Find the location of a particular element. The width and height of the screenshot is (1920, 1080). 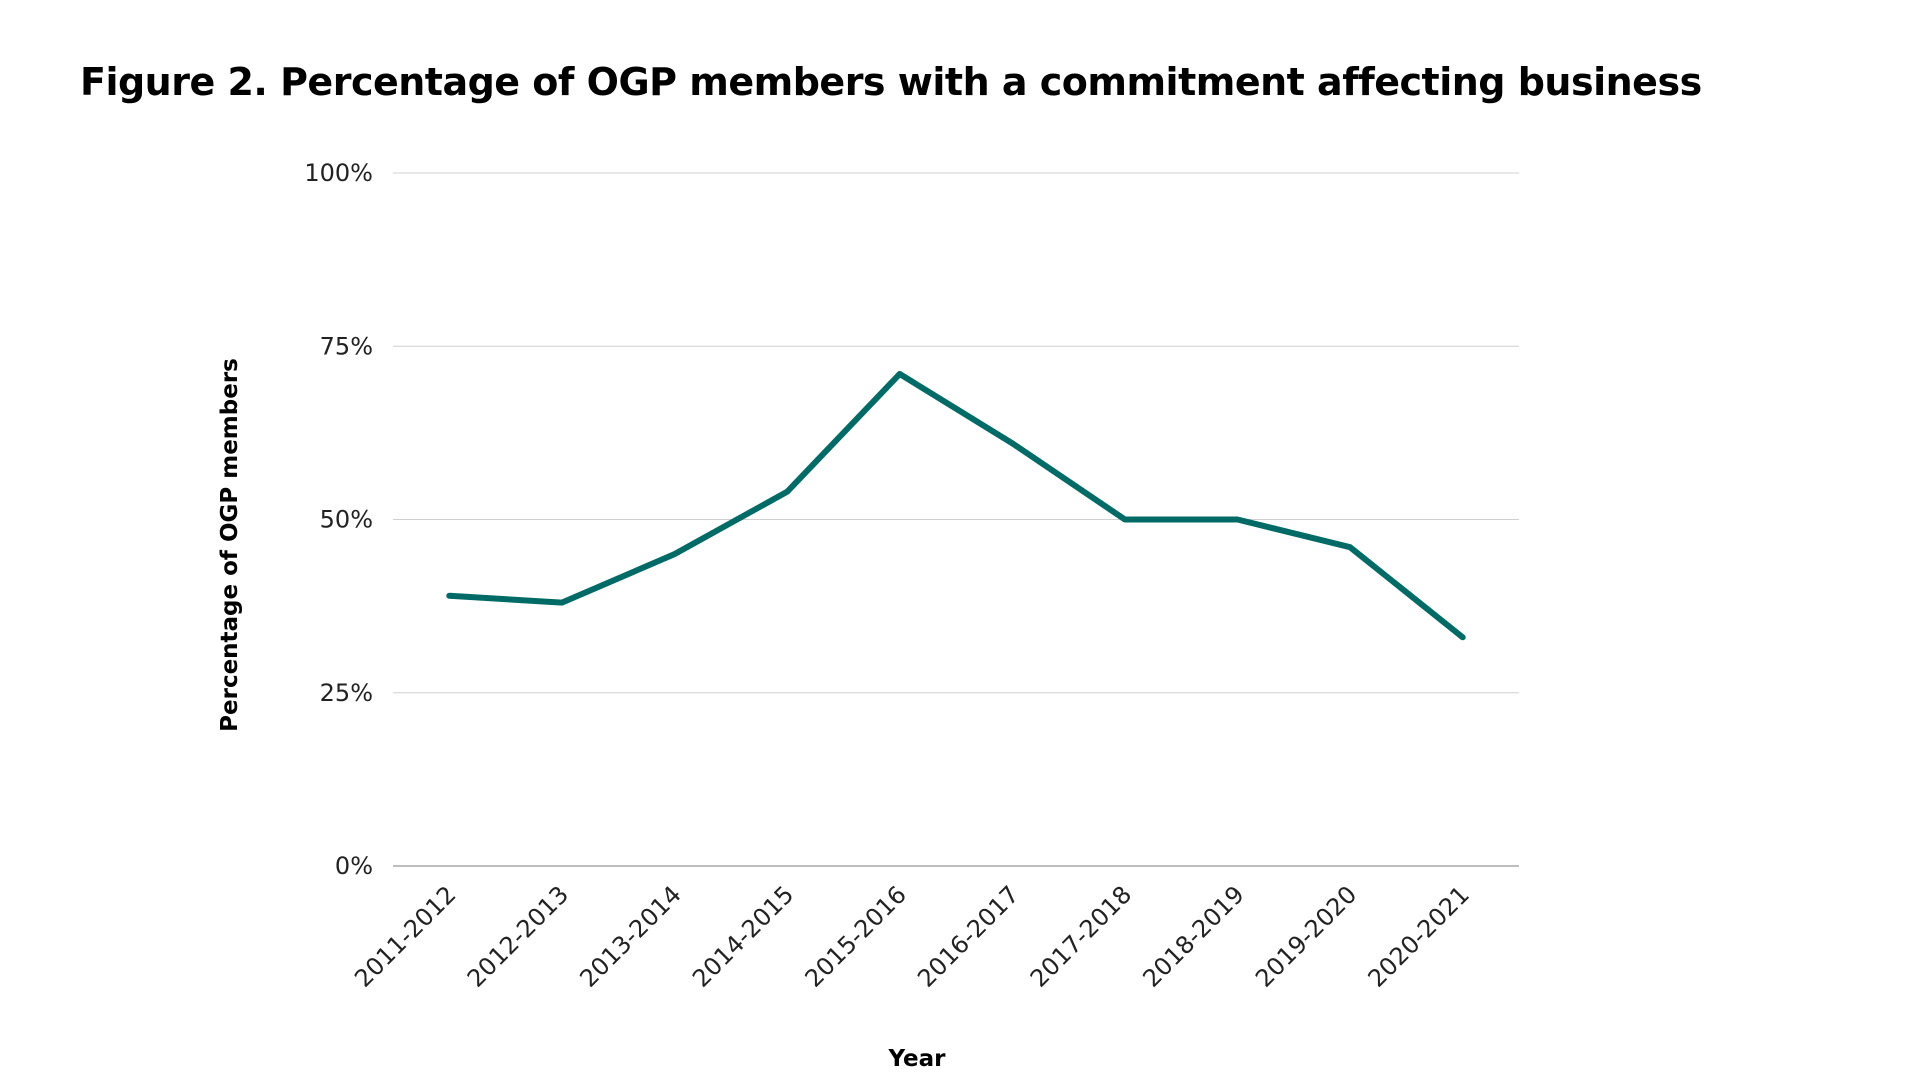

y-tick-label: 25% is located at coordinates (346, 693).